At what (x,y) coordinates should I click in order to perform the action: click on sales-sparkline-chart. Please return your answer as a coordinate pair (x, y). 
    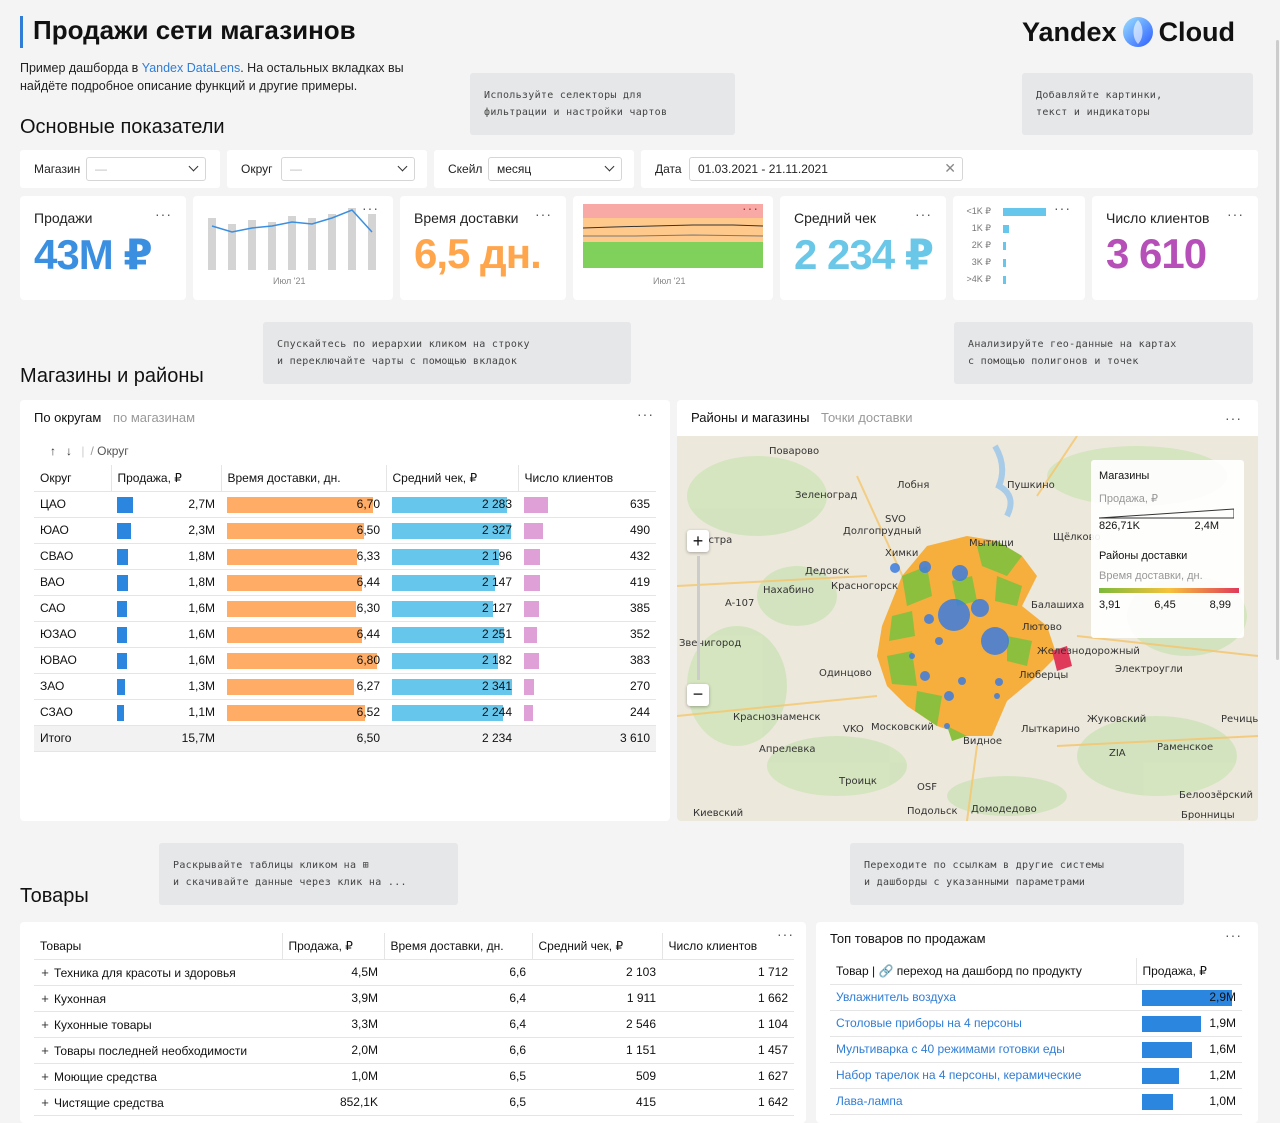
    Looking at the image, I should click on (293, 248).